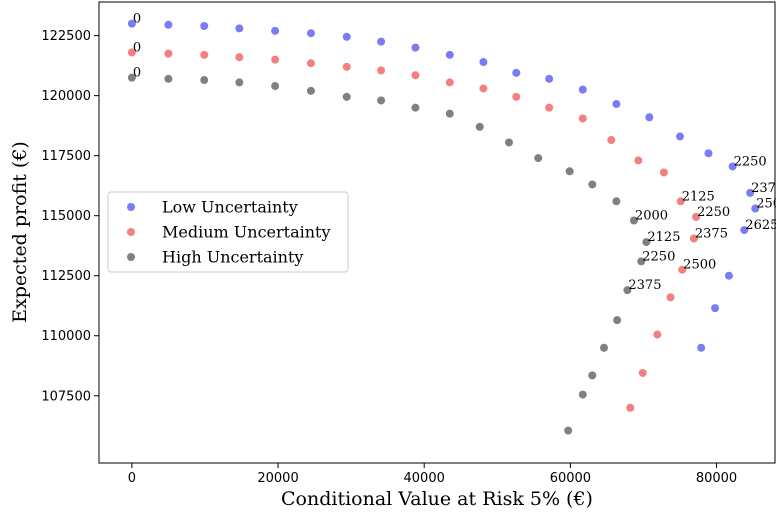 The image size is (776, 514). What do you see at coordinates (716, 478) in the screenshot?
I see `x-tick-label: 80000` at bounding box center [716, 478].